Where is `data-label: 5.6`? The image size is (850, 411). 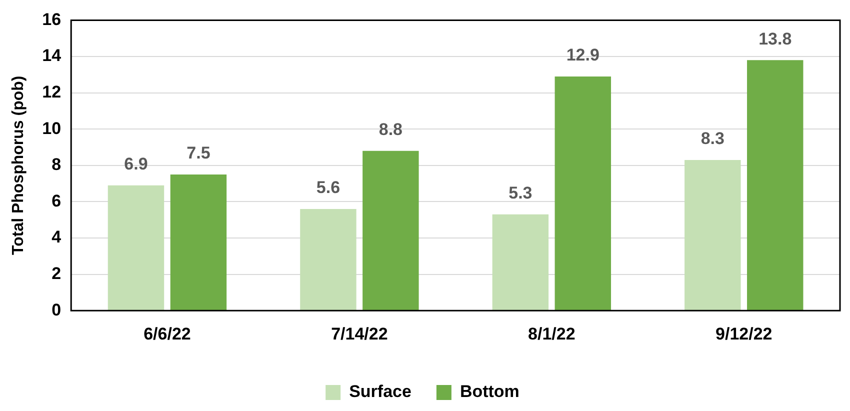 data-label: 5.6 is located at coordinates (328, 188).